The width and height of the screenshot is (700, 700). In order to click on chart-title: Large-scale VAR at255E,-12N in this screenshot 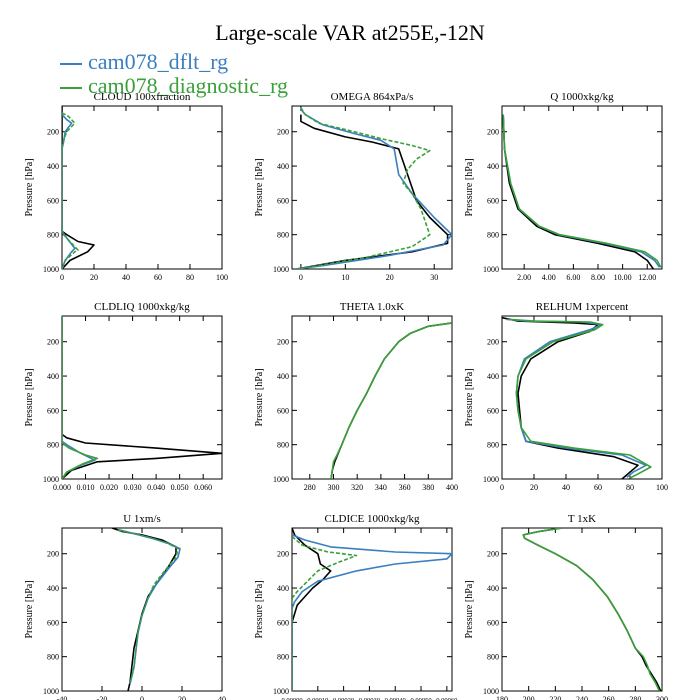, I will do `click(350, 32)`.